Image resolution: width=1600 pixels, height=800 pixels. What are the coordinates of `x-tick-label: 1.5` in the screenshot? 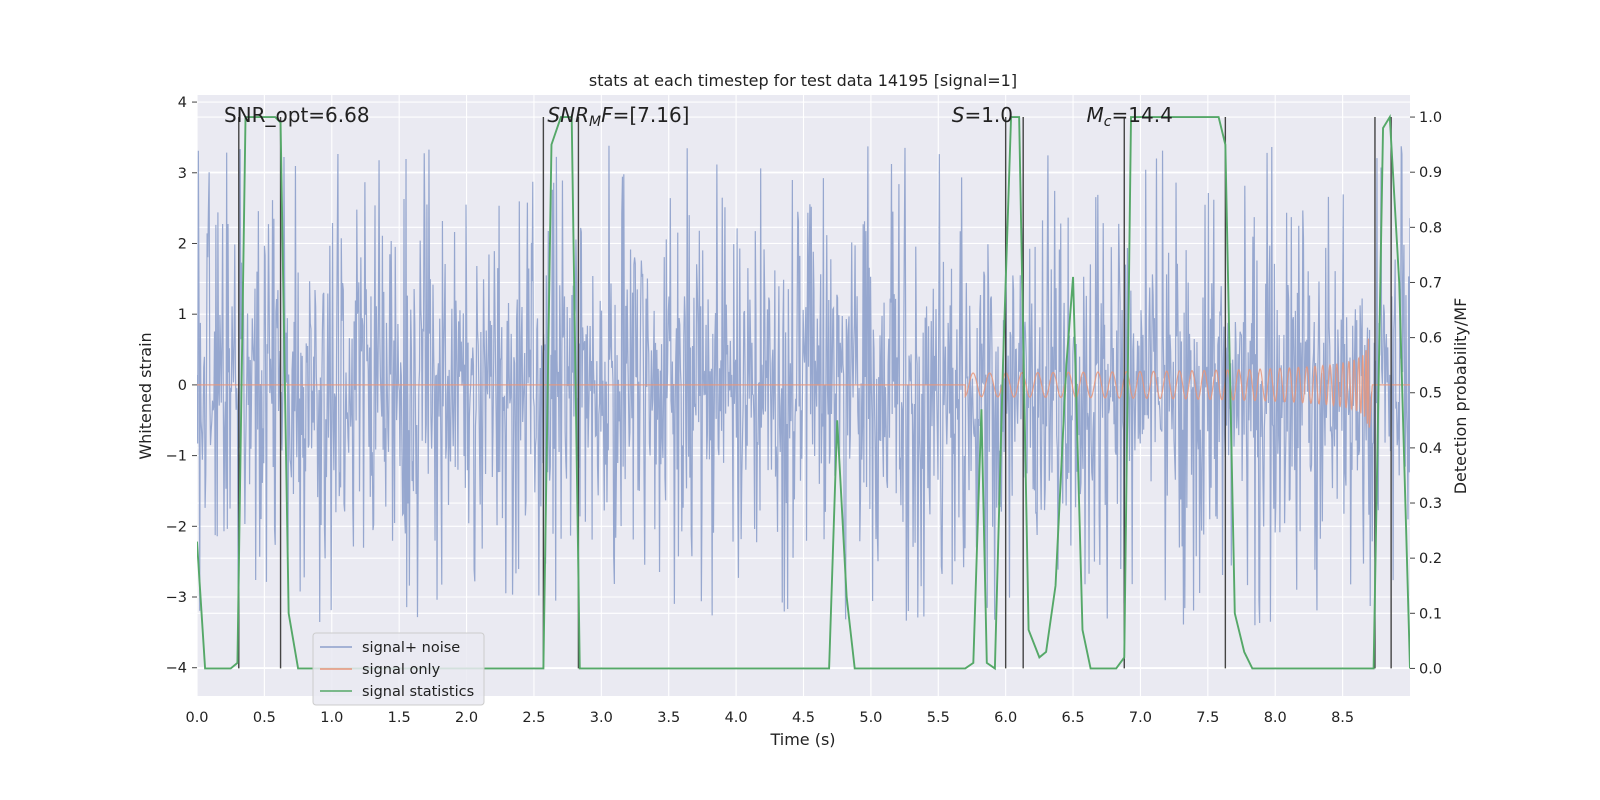 It's located at (399, 718).